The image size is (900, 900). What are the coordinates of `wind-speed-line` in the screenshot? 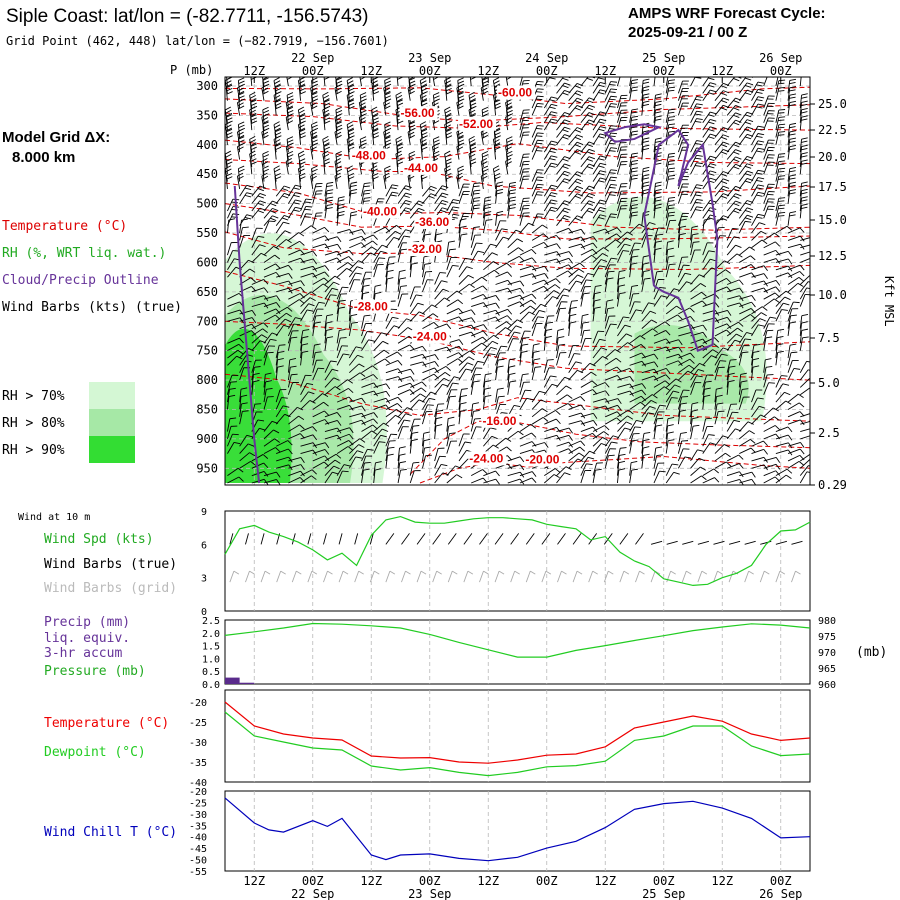 It's located at (517, 551).